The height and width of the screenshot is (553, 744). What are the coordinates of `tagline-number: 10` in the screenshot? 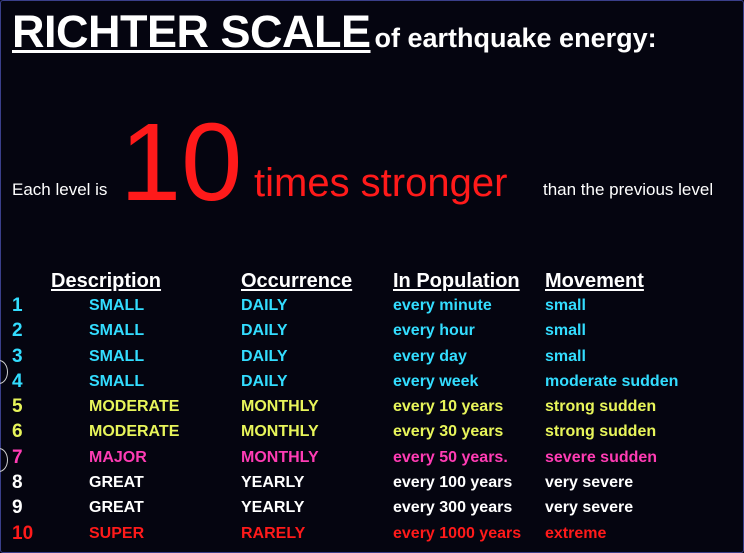 It's located at (181, 162).